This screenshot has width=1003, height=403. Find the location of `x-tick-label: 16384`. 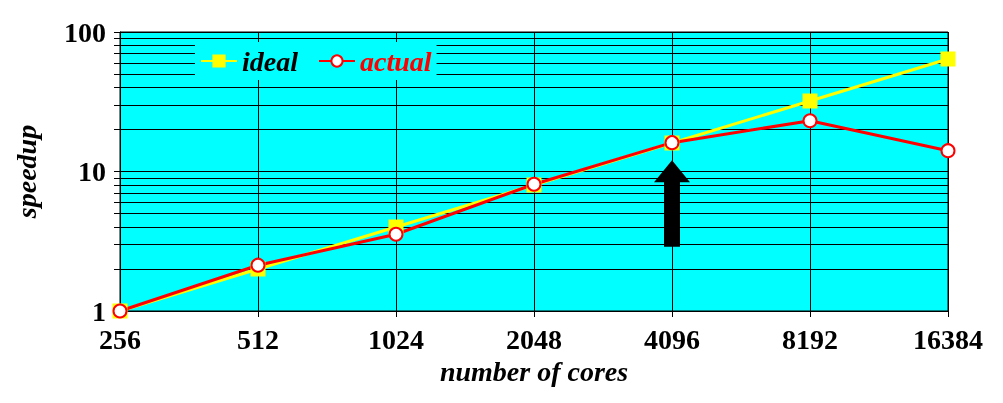

x-tick-label: 16384 is located at coordinates (948, 339).